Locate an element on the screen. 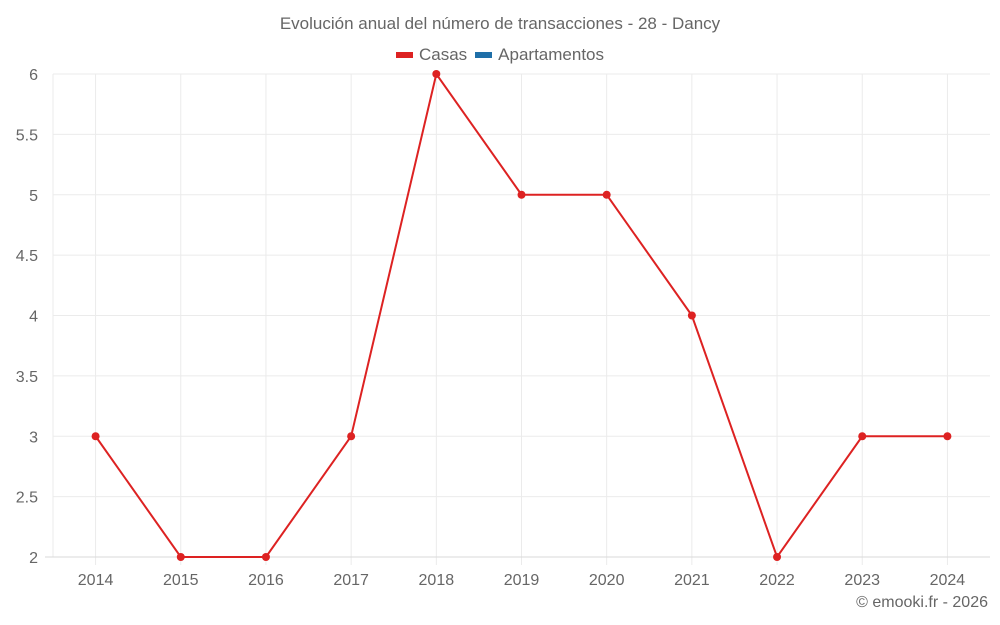 The height and width of the screenshot is (625, 1000). legend-item-casas: Casas is located at coordinates (431, 55).